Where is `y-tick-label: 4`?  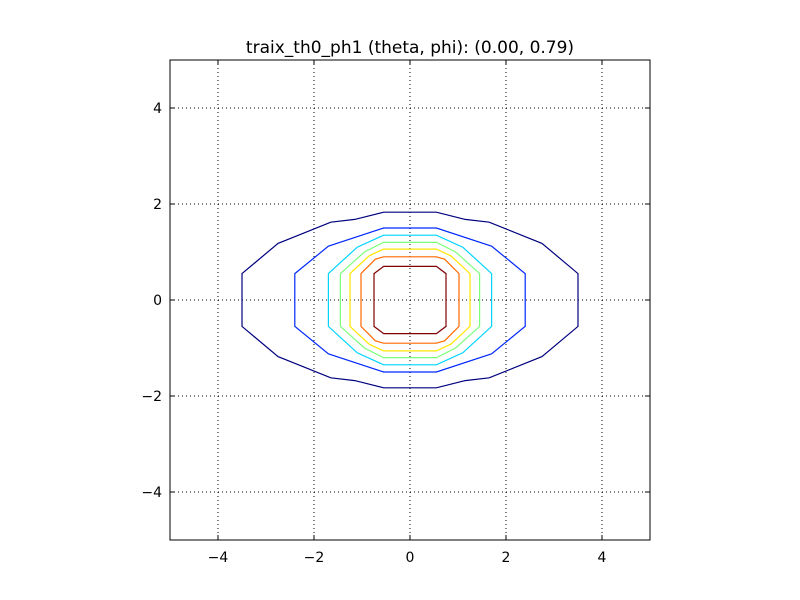 y-tick-label: 4 is located at coordinates (157, 109).